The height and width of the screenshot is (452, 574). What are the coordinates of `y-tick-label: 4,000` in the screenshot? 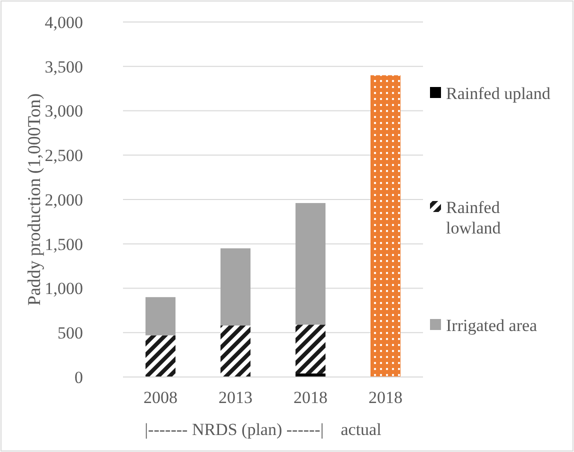 It's located at (63, 22).